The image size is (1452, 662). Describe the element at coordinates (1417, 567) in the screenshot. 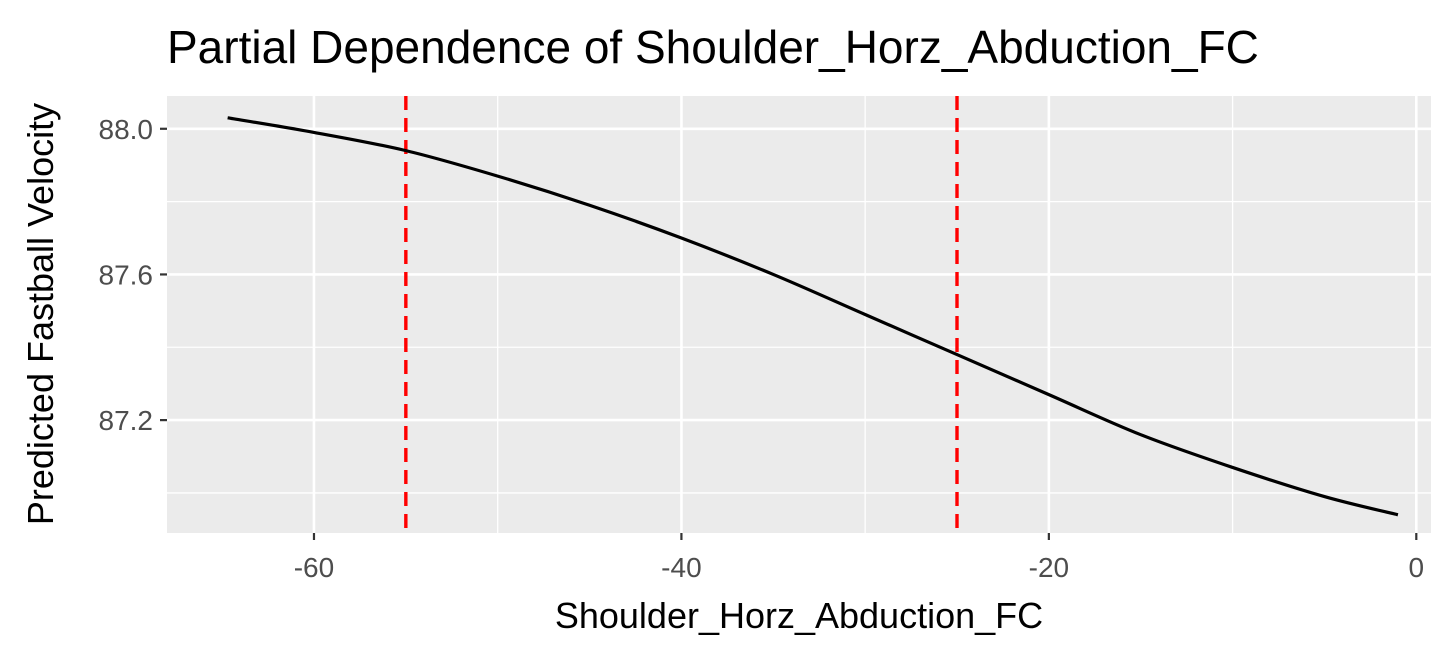

I see `x-tick-label: 0` at that location.